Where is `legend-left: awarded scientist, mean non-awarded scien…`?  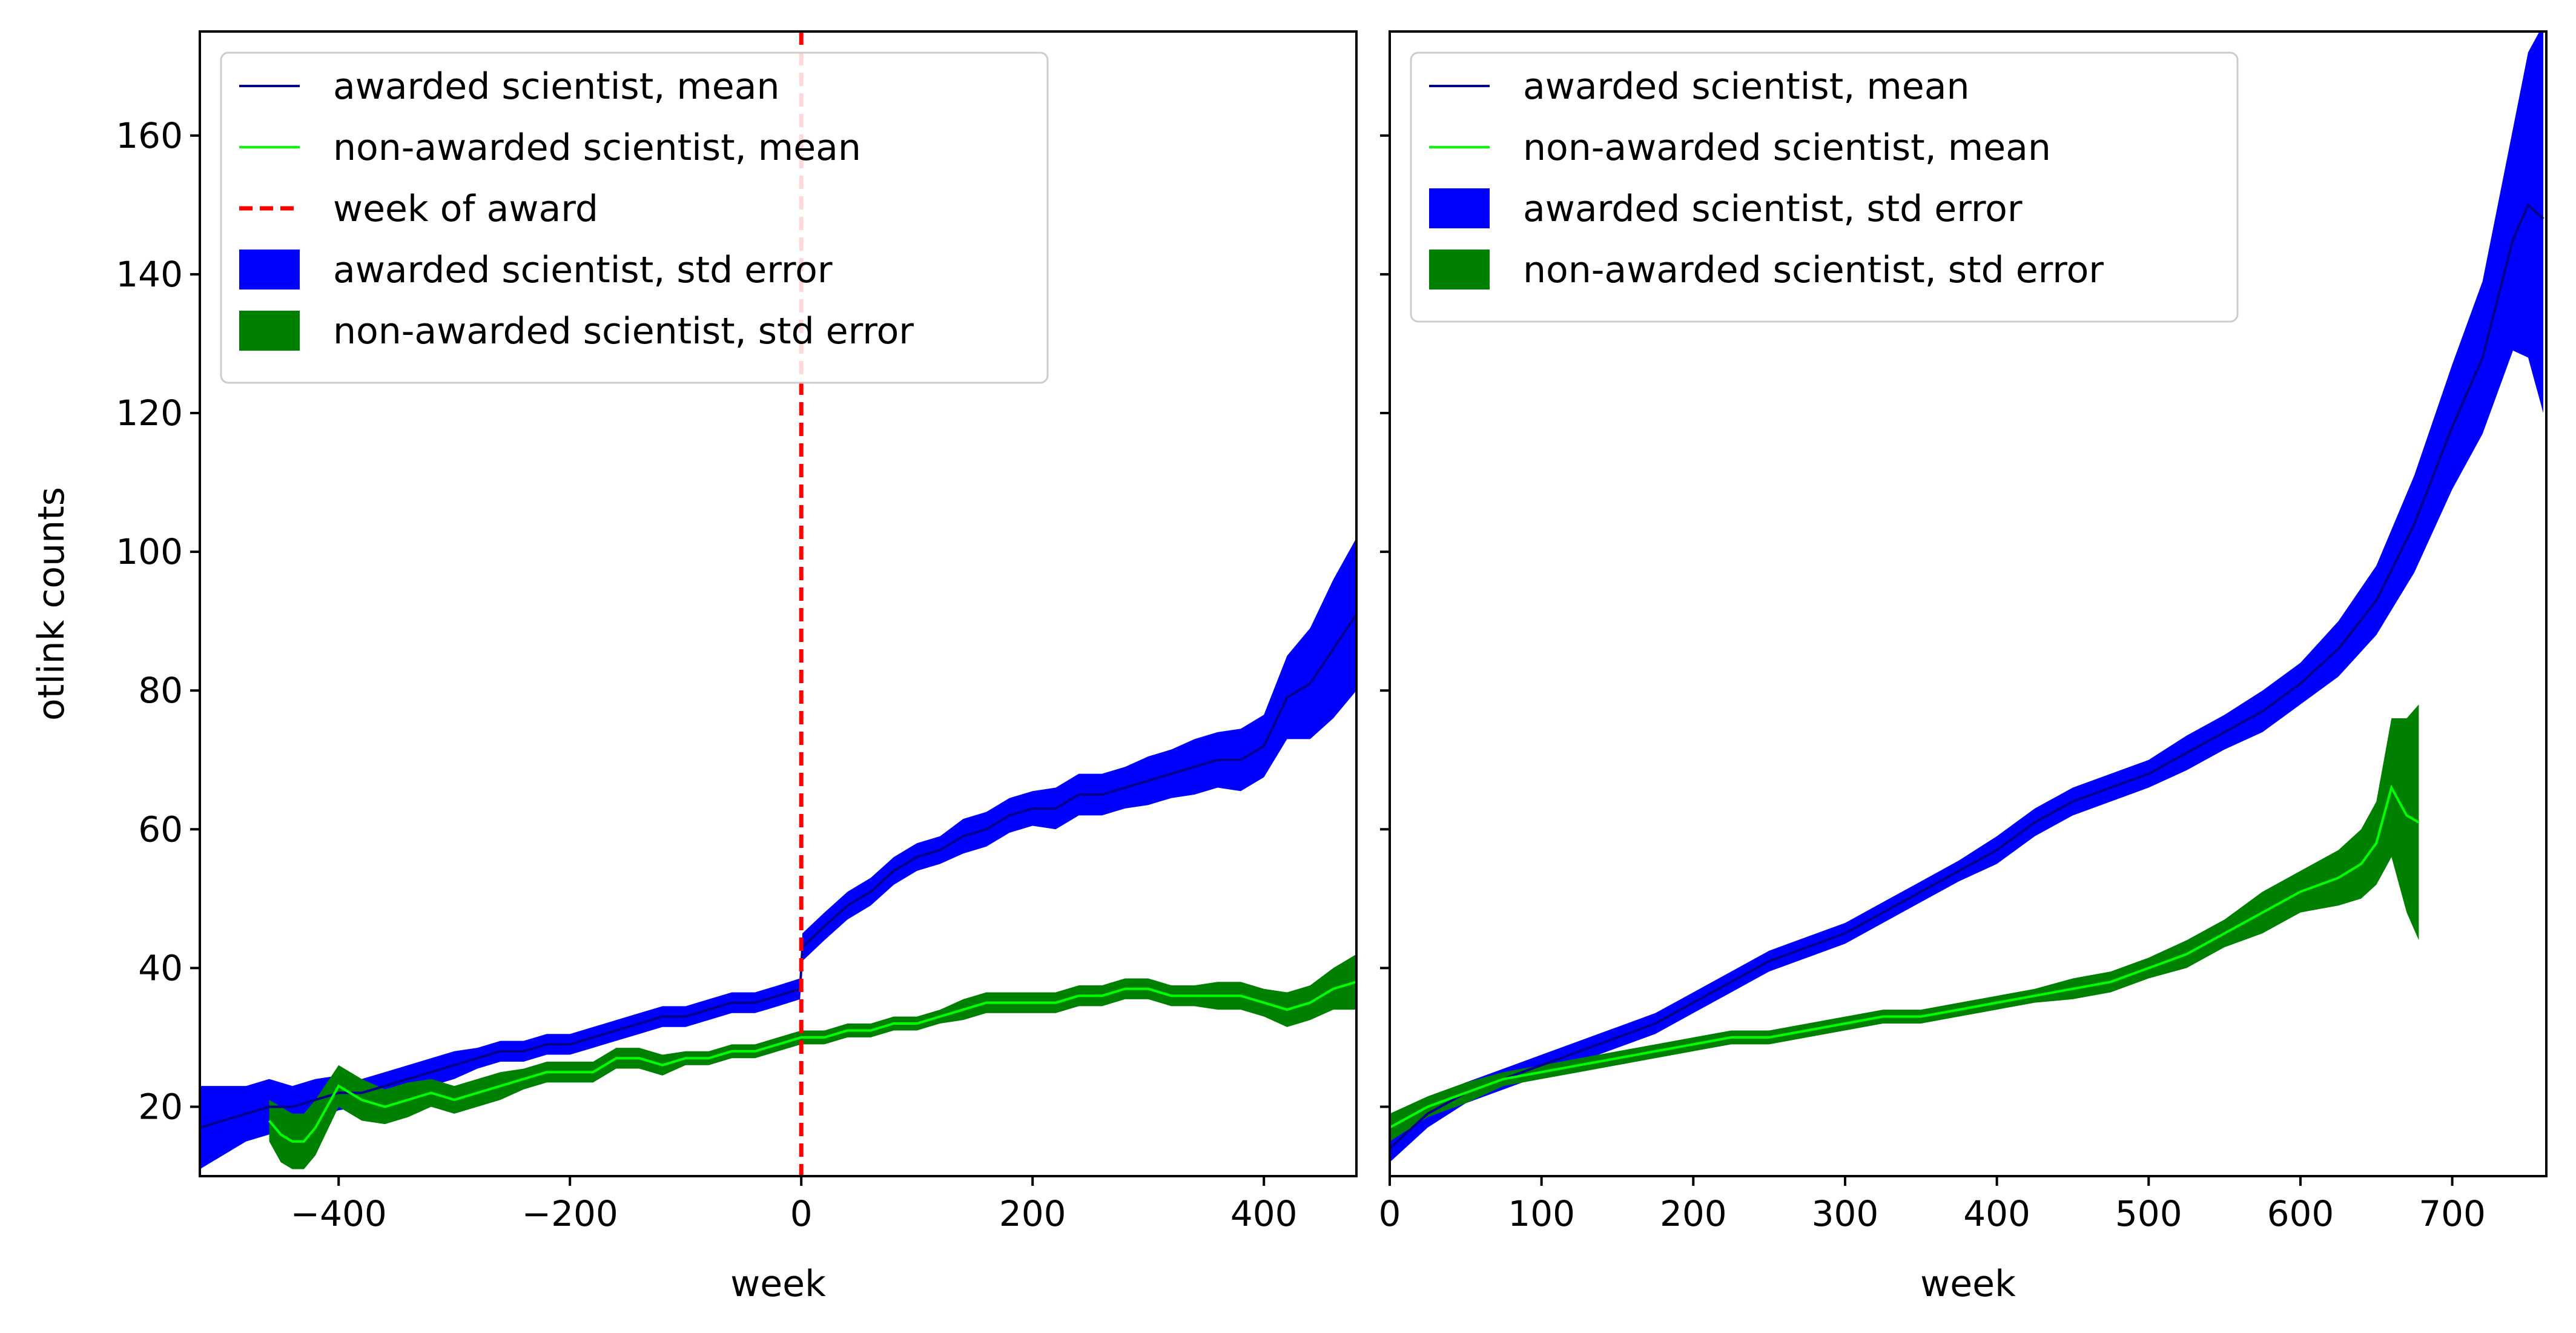
legend-left: awarded scientist, mean non-awarded scien… is located at coordinates (634, 217).